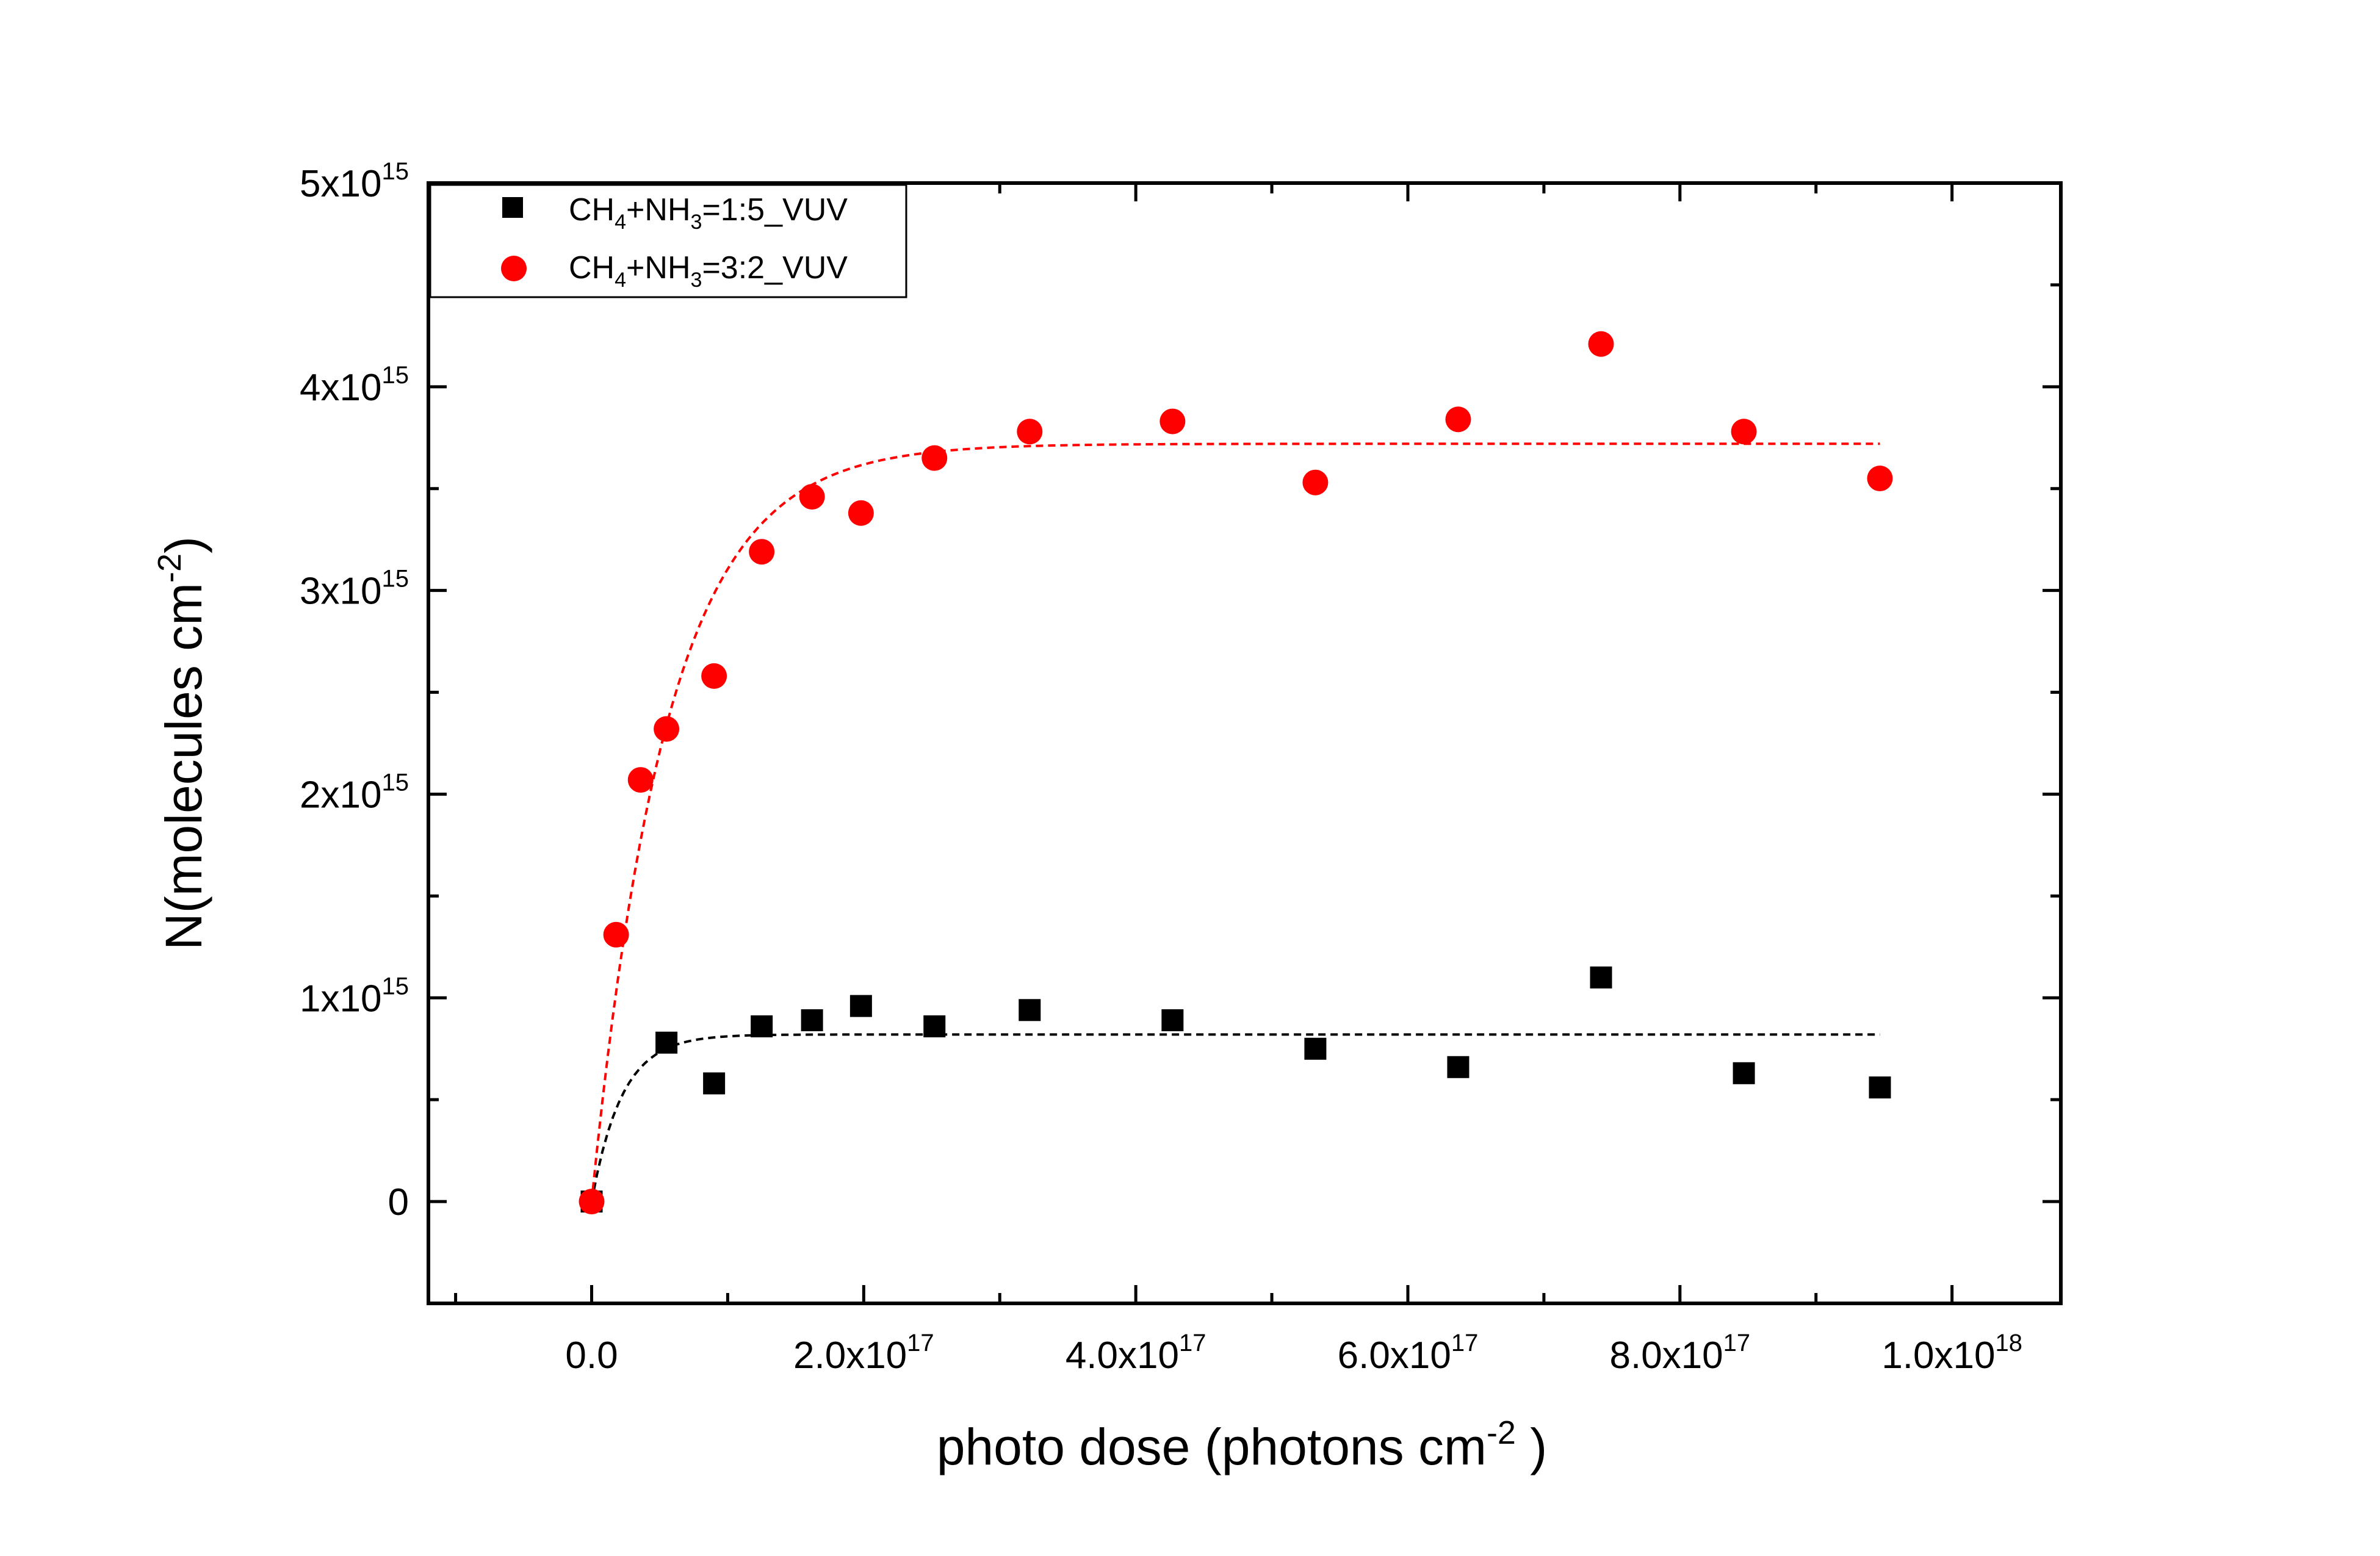 The image size is (2380, 1556). Describe the element at coordinates (1409, 1353) in the screenshot. I see `x-tick-label: 6.0x10¹⁷` at that location.